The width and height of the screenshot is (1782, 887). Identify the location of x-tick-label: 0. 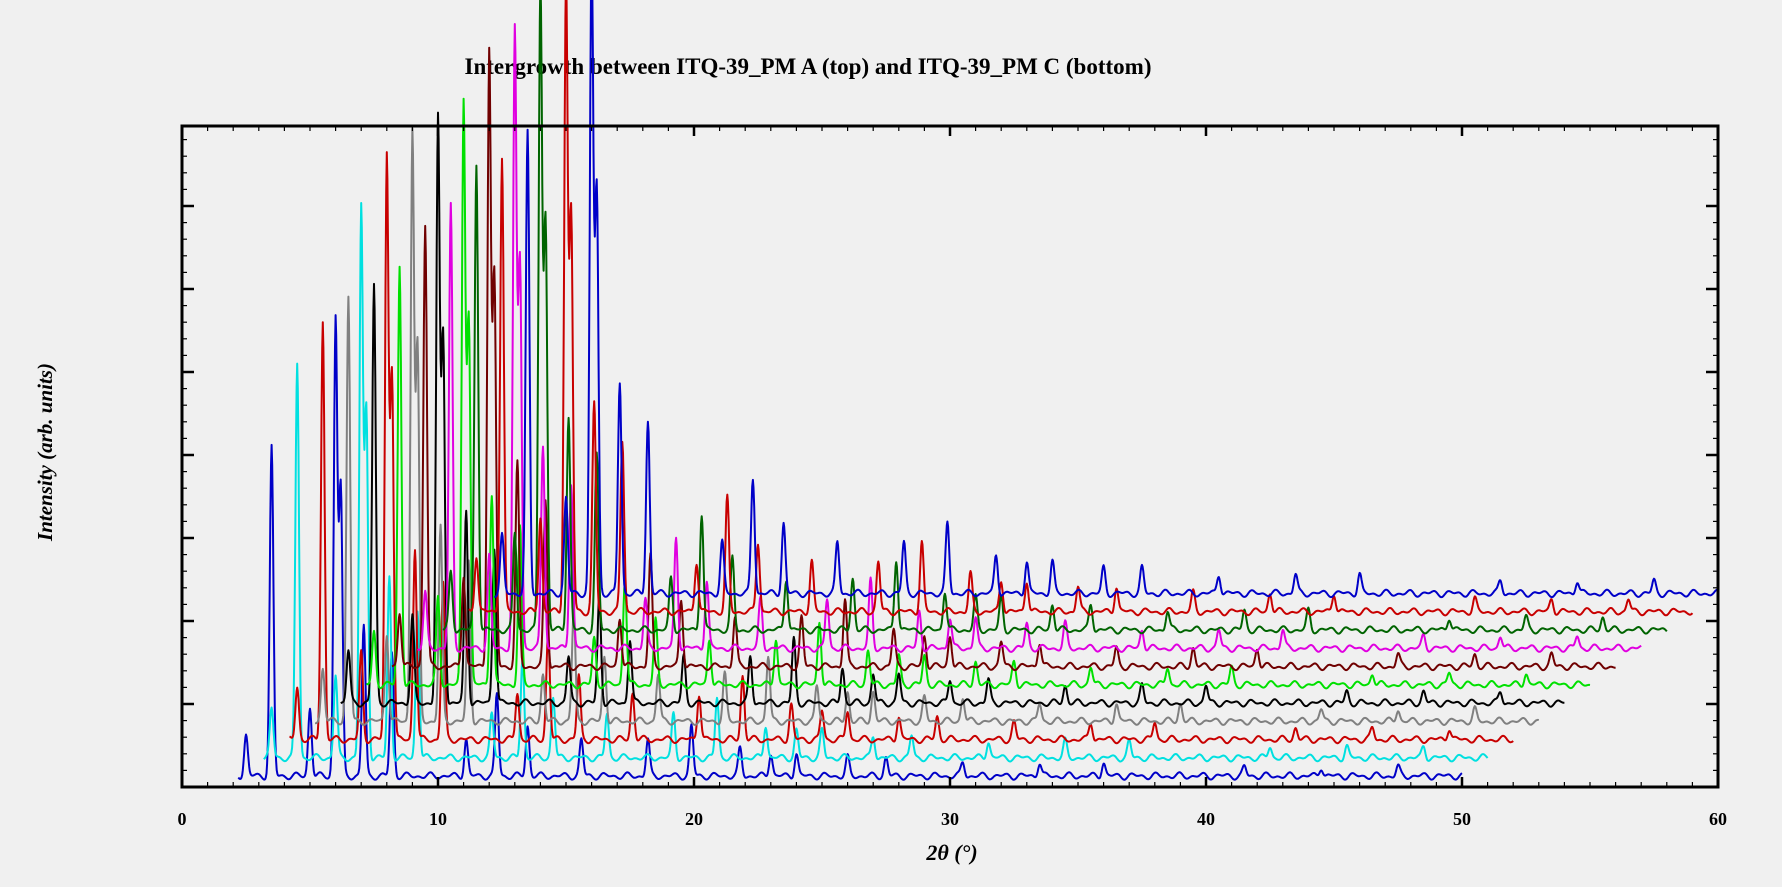
(182, 819).